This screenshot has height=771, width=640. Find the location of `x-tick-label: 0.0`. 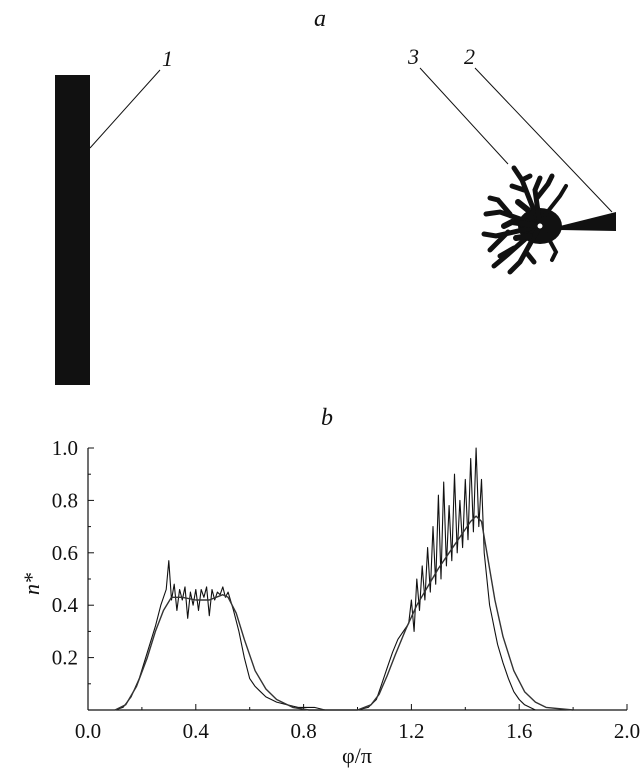

x-tick-label: 0.0 is located at coordinates (88, 731).